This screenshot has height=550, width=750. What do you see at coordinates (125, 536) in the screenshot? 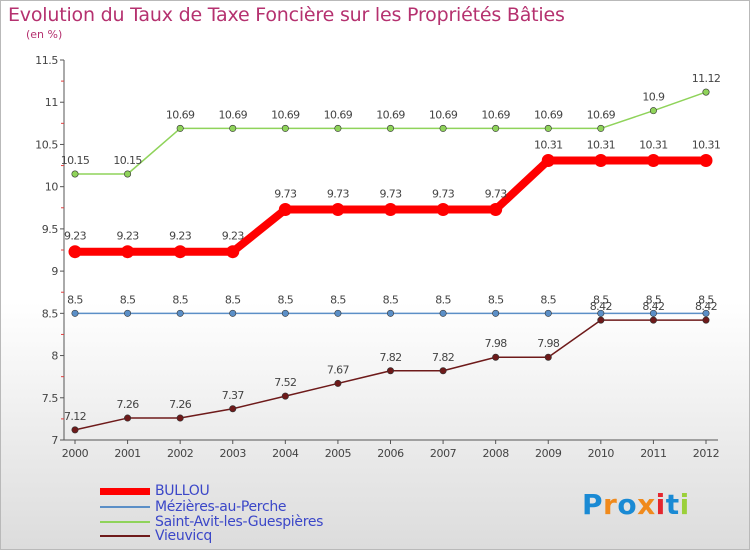
I see `legend-swatch-vieuvicq` at bounding box center [125, 536].